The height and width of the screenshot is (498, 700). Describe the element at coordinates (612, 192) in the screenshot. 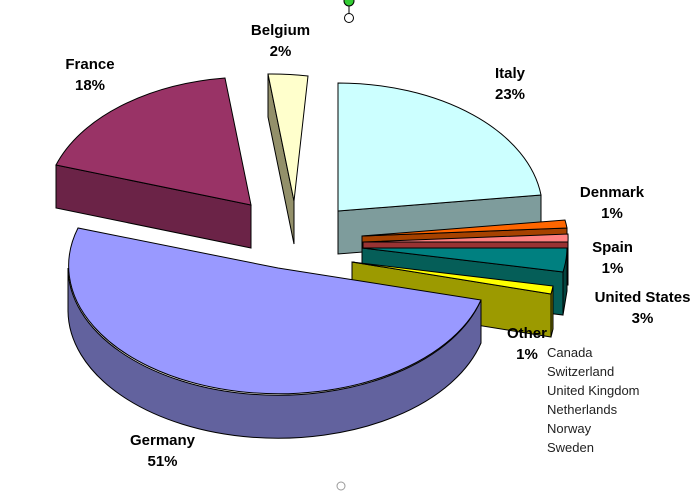

I see `label-denmark-name: Denmark` at that location.